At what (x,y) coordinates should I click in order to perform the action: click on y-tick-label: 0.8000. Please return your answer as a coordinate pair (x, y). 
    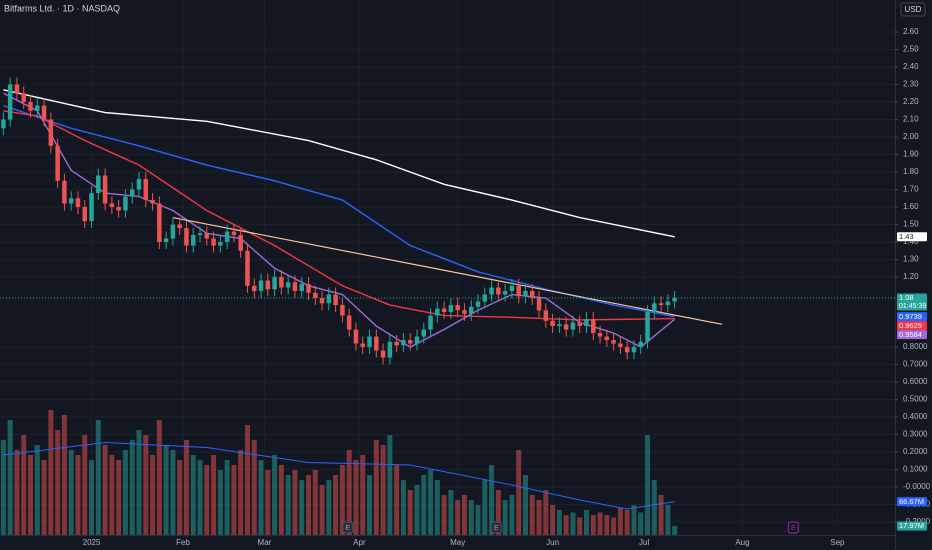
    Looking at the image, I should click on (915, 346).